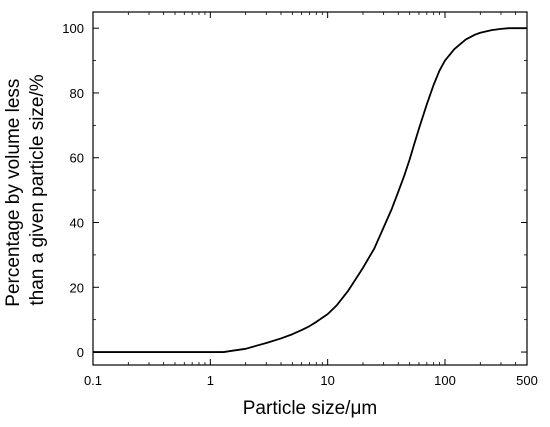 The height and width of the screenshot is (427, 550). Describe the element at coordinates (93, 380) in the screenshot. I see `x-tick-label: 0.1` at that location.